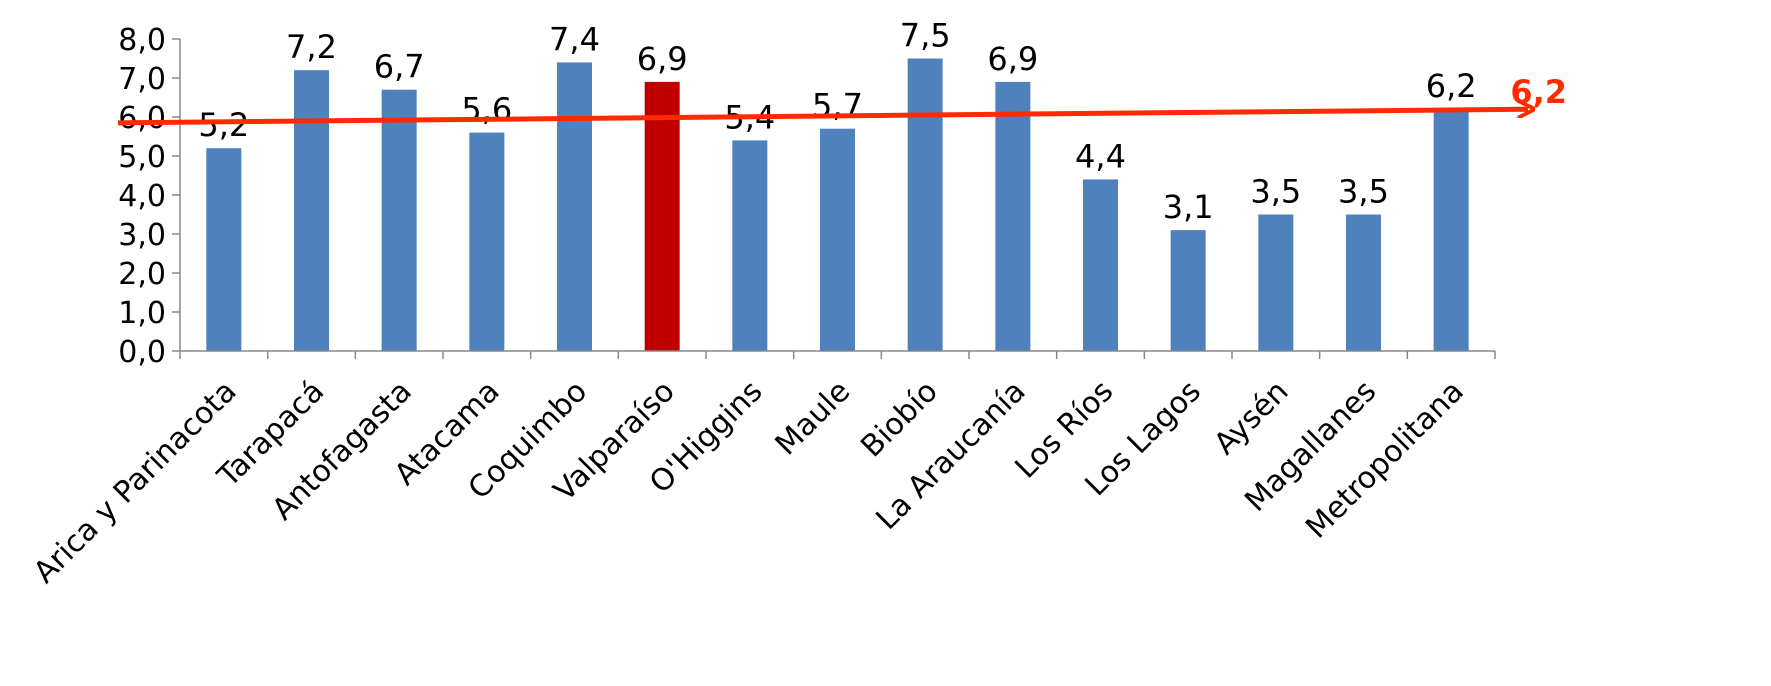 The width and height of the screenshot is (1771, 686). Describe the element at coordinates (1538, 92) in the screenshot. I see `reference-value-label: 6,2` at that location.